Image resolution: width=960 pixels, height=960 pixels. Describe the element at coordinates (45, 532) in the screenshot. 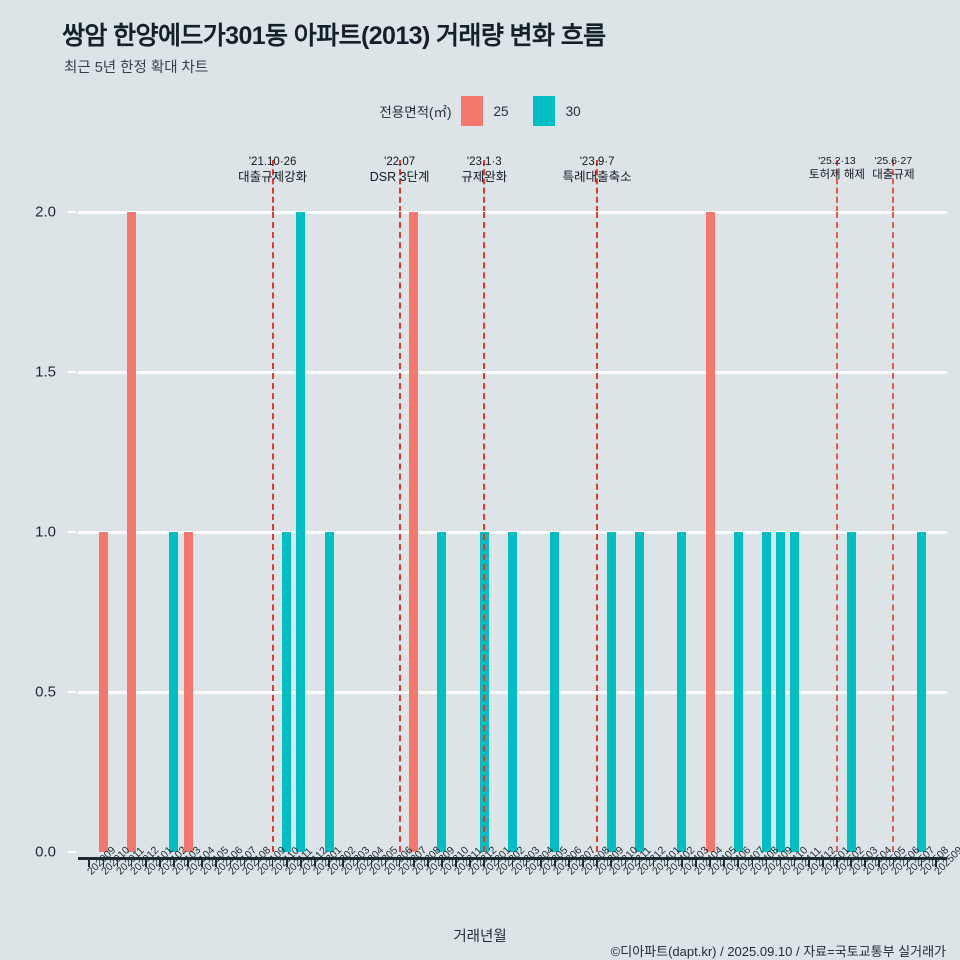

I see `y-tick-label: 1.0` at that location.